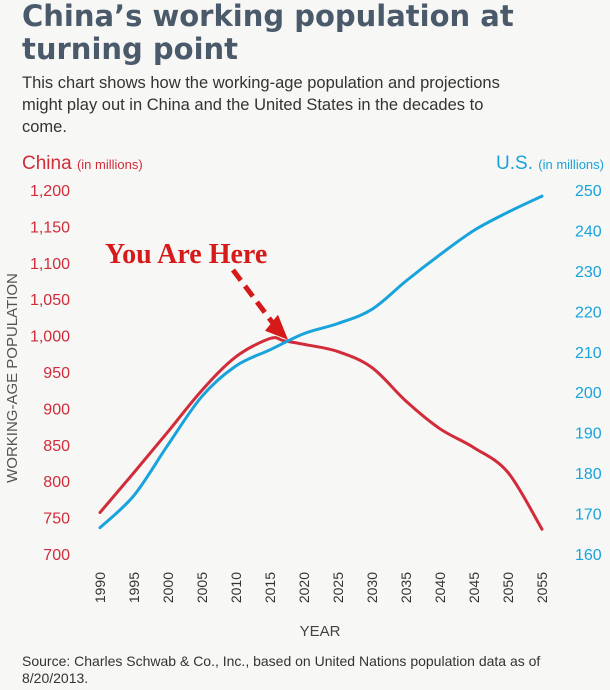 This screenshot has height=690, width=610. I want to click on y-axis-title: WORKING-AGE POPULATION, so click(12, 378).